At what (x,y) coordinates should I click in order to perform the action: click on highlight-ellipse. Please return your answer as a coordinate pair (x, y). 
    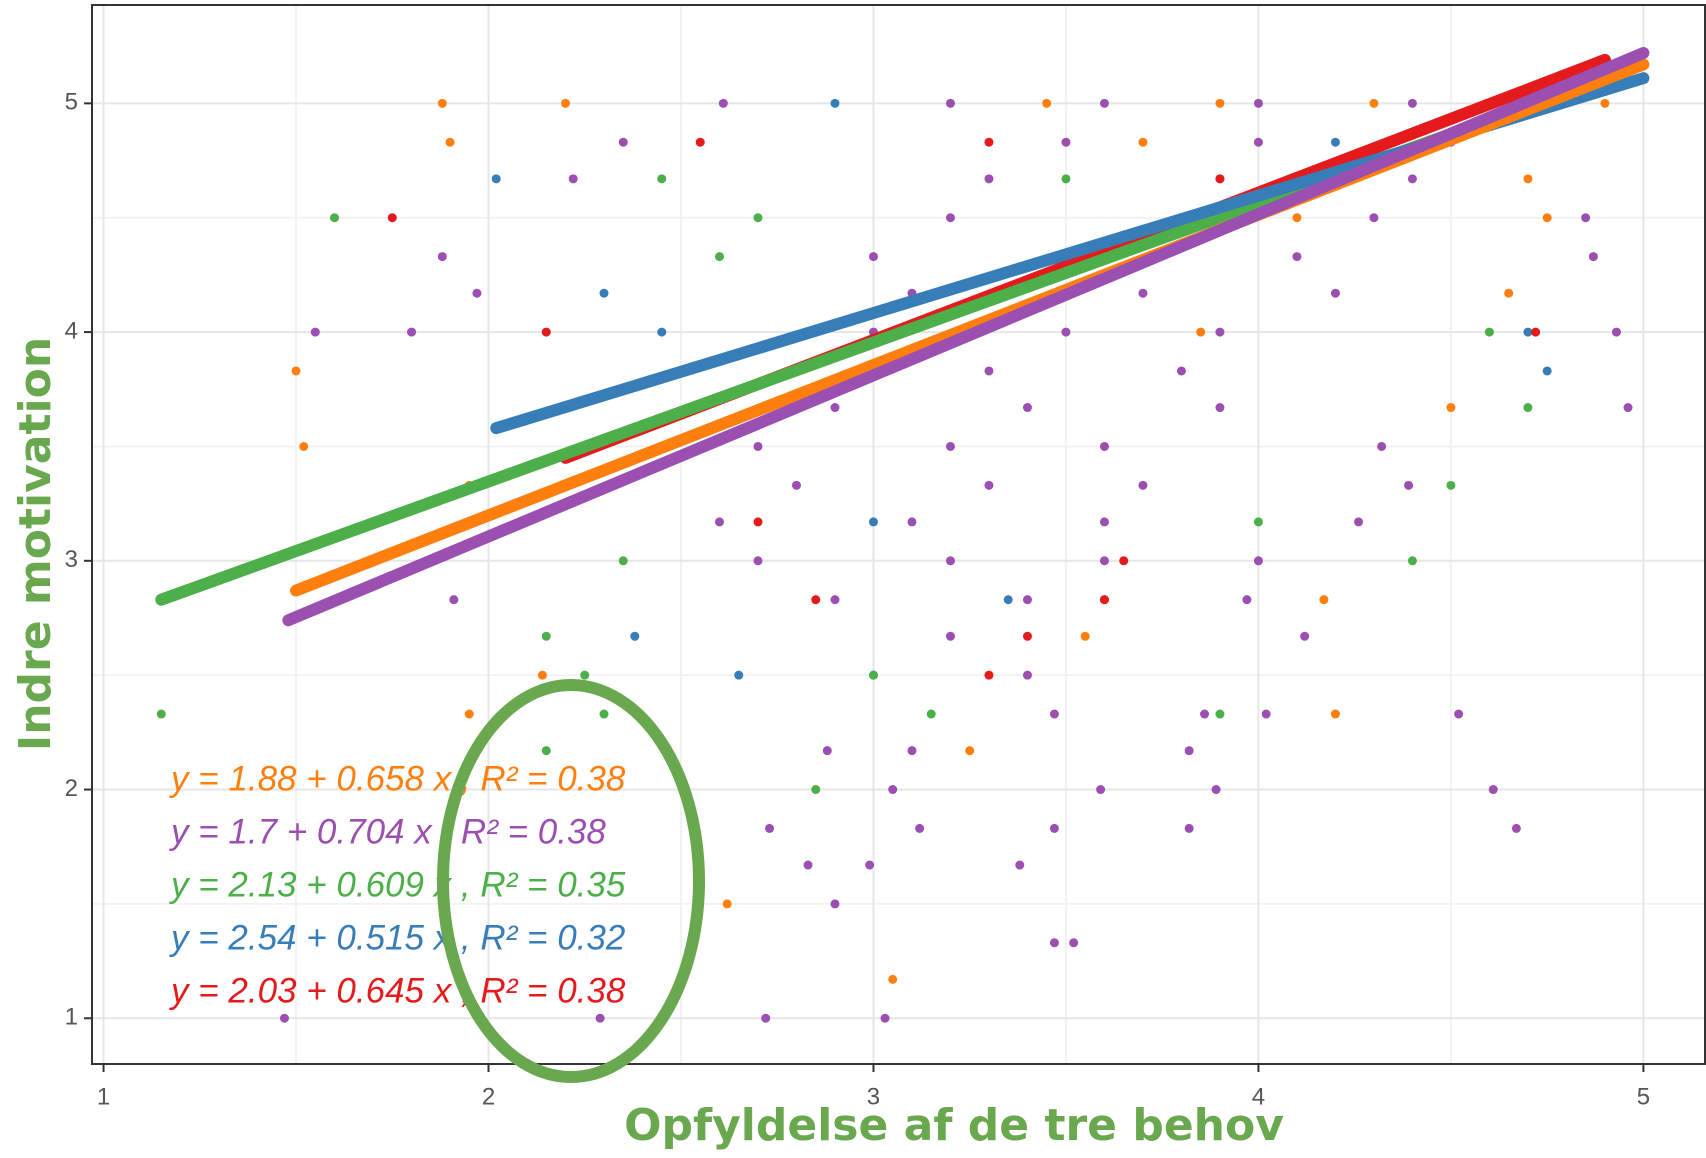
    Looking at the image, I should click on (571, 881).